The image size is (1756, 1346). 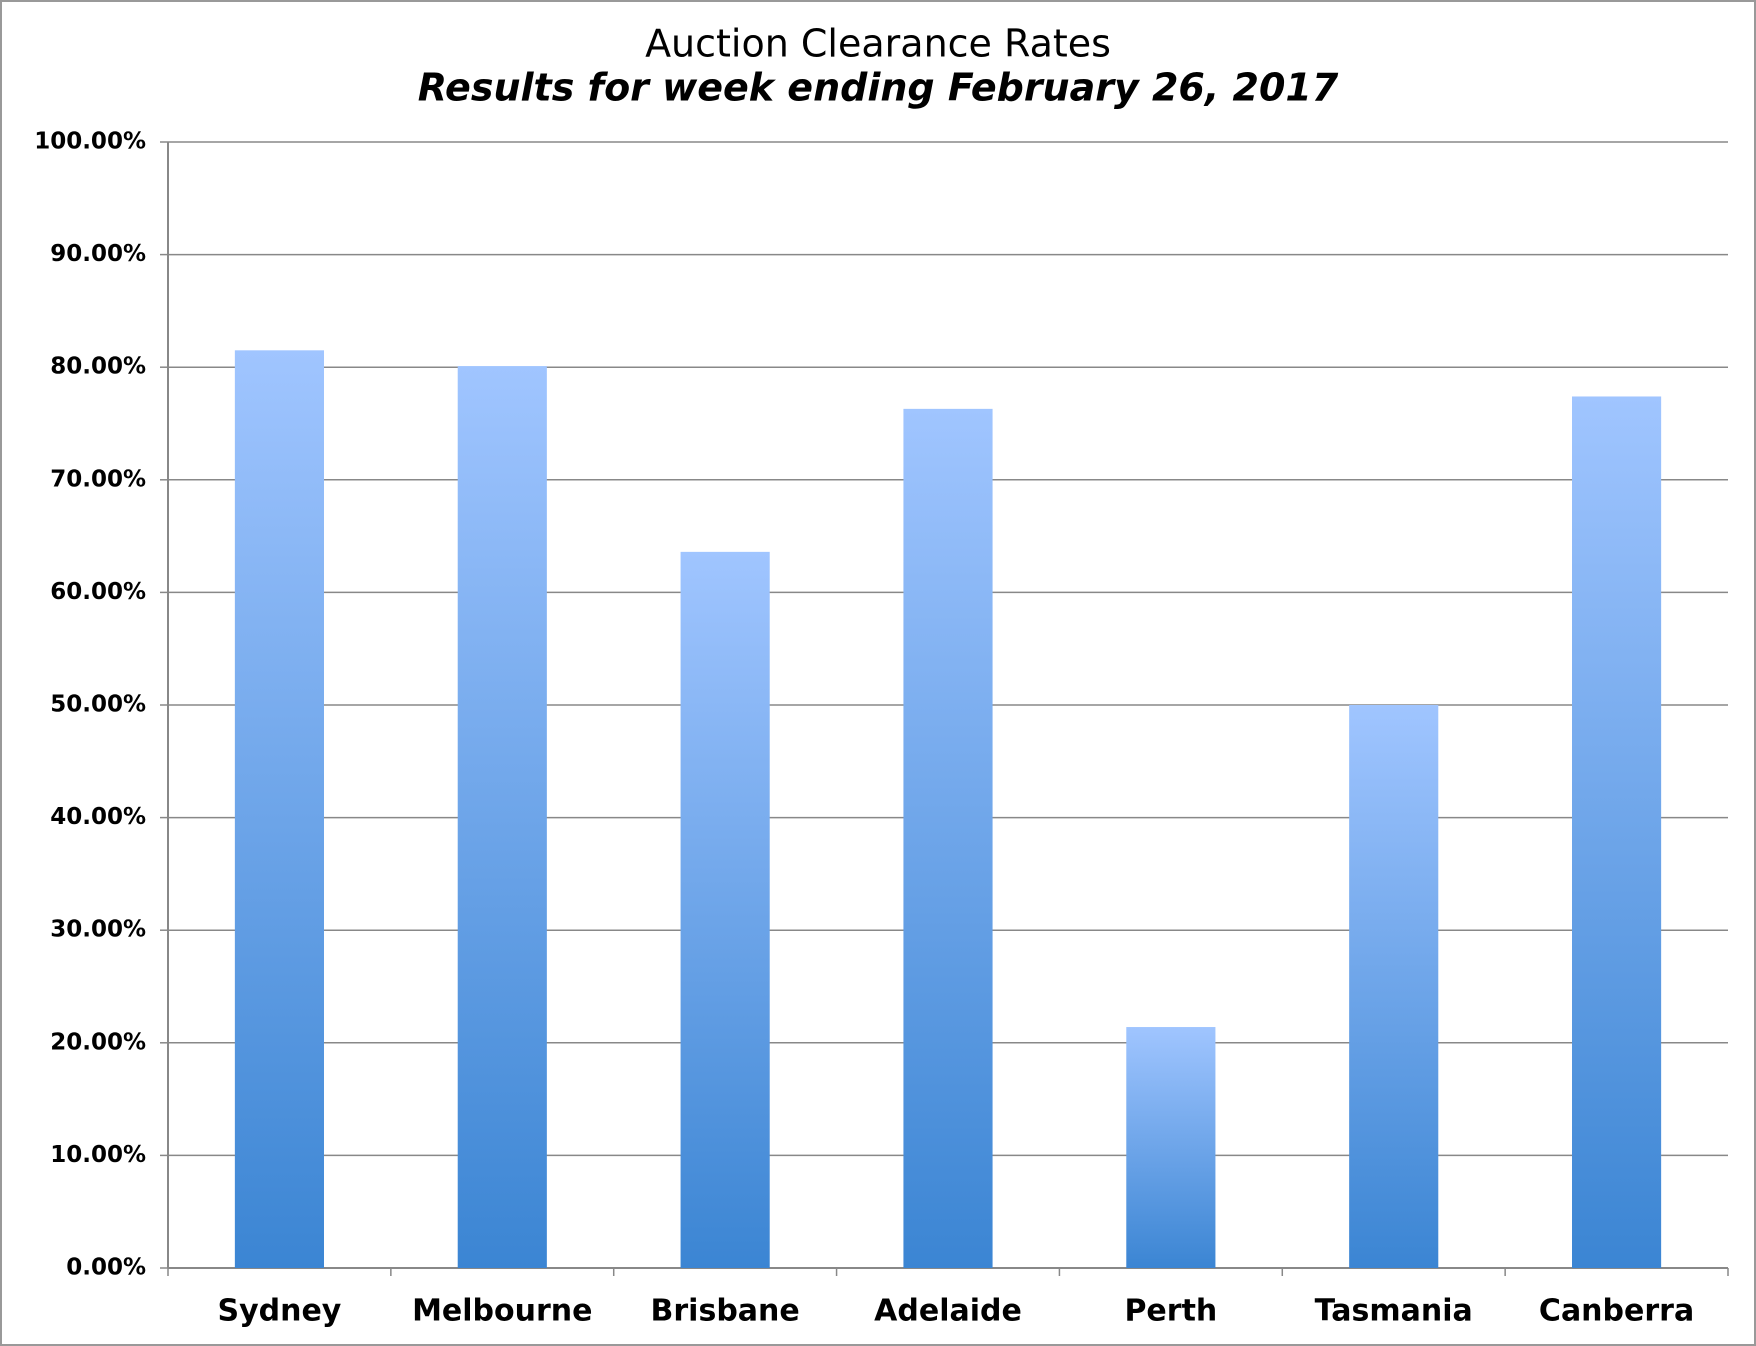 What do you see at coordinates (98, 367) in the screenshot?
I see `y-tick-label: 80.00%` at bounding box center [98, 367].